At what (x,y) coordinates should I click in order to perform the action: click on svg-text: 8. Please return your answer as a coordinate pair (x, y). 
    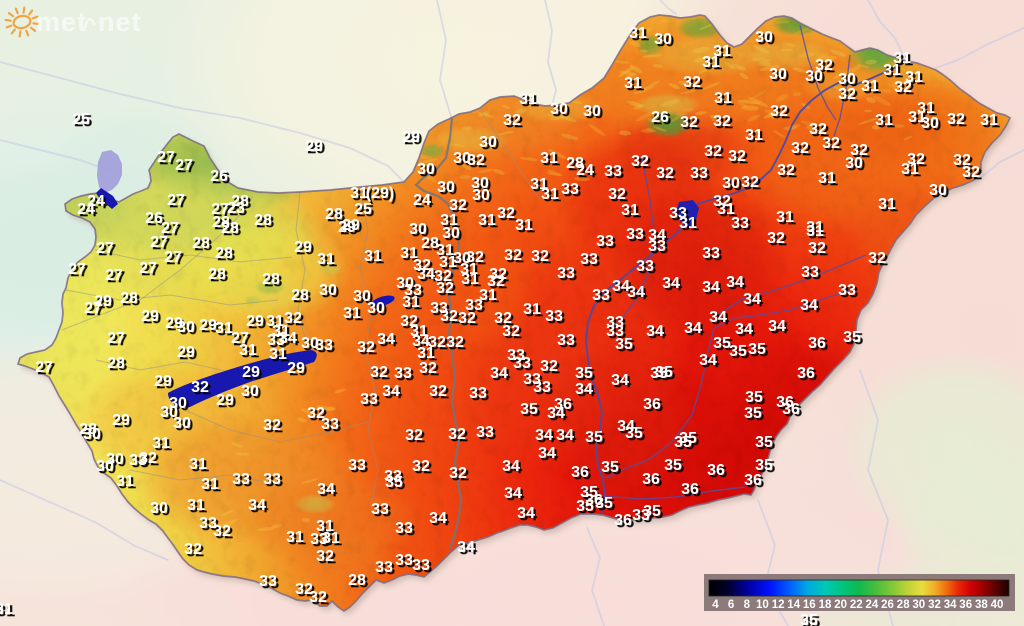
    Looking at the image, I should click on (747, 605).